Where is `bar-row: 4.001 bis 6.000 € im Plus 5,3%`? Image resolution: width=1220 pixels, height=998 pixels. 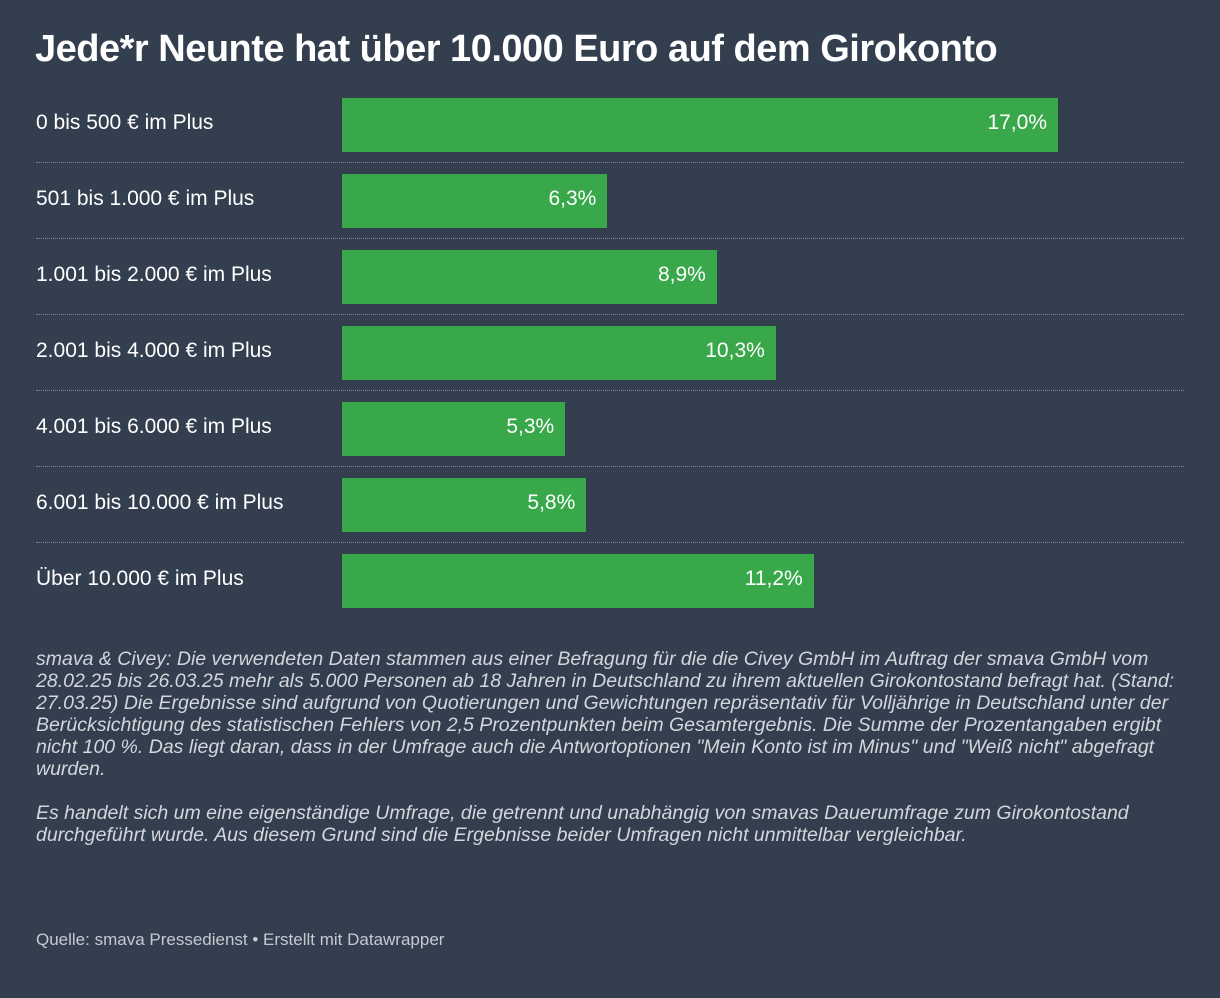 bar-row: 4.001 bis 6.000 € im Plus 5,3% is located at coordinates (610, 429).